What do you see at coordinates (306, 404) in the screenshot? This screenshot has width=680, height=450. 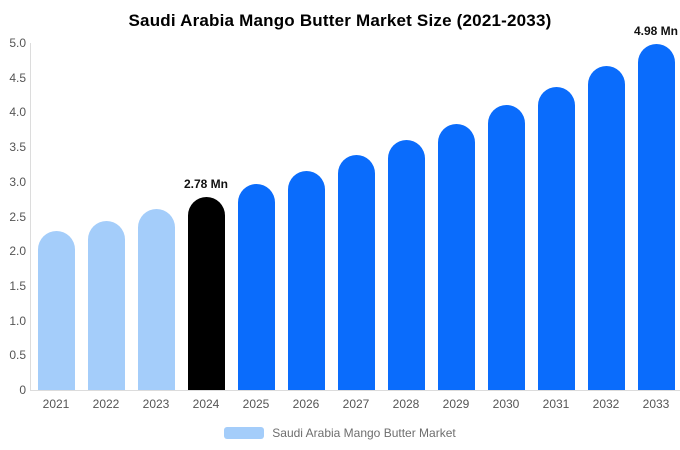 I see `x-axis-label-2026: 2026` at bounding box center [306, 404].